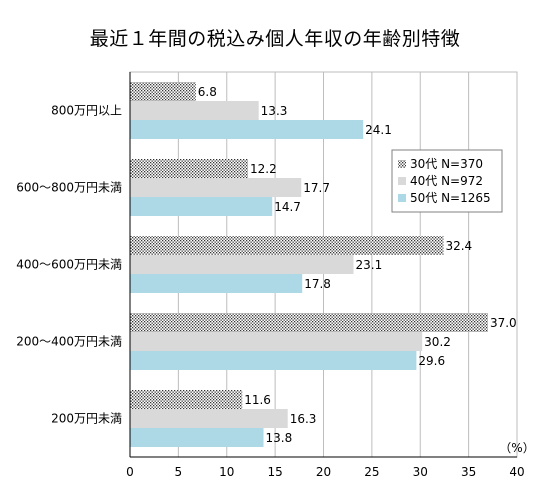  What do you see at coordinates (516, 472) in the screenshot?
I see `x-tick-label: 40` at bounding box center [516, 472].